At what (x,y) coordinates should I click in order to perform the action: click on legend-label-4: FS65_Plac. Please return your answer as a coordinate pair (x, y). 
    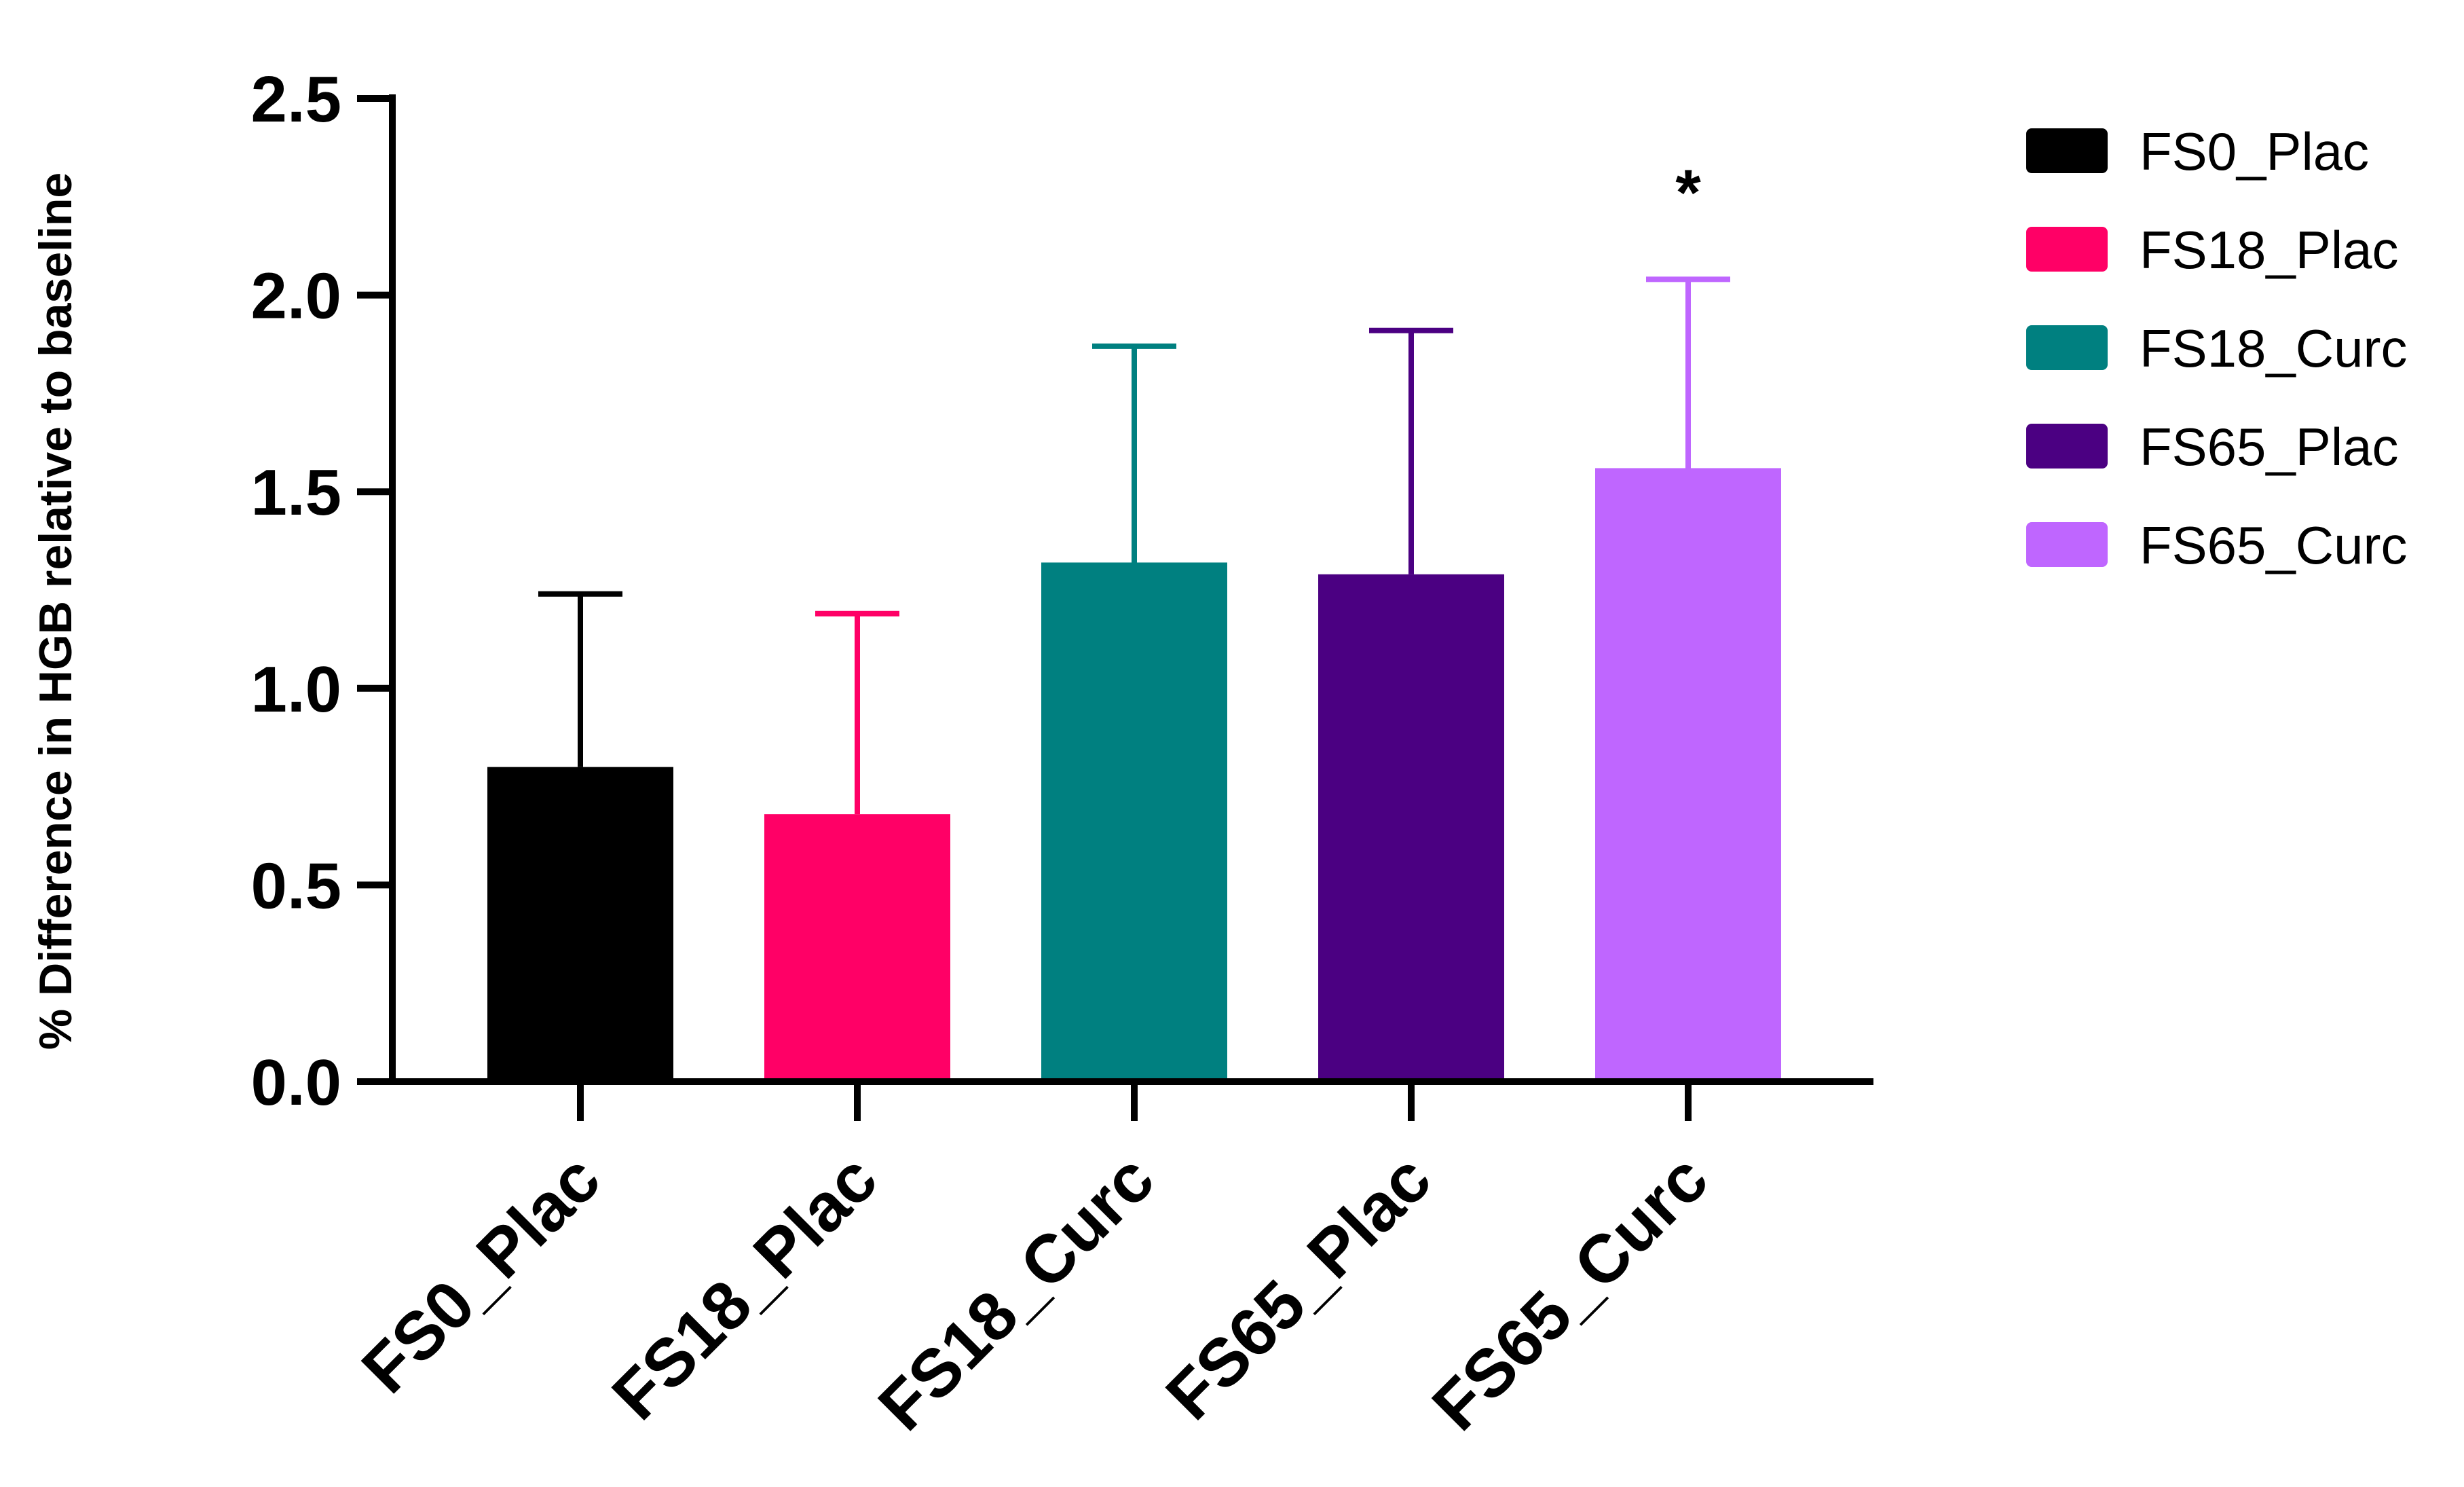
    Looking at the image, I should click on (2269, 447).